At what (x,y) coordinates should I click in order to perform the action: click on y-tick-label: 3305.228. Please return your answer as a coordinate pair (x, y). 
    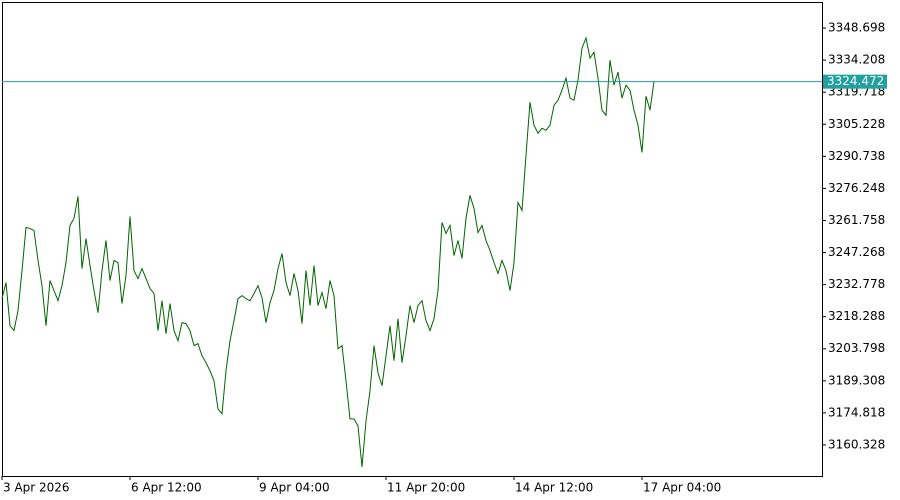
    Looking at the image, I should click on (856, 124).